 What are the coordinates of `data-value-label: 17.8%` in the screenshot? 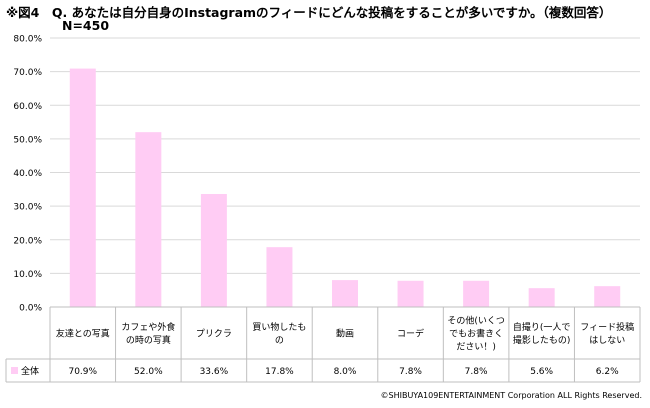 It's located at (279, 372).